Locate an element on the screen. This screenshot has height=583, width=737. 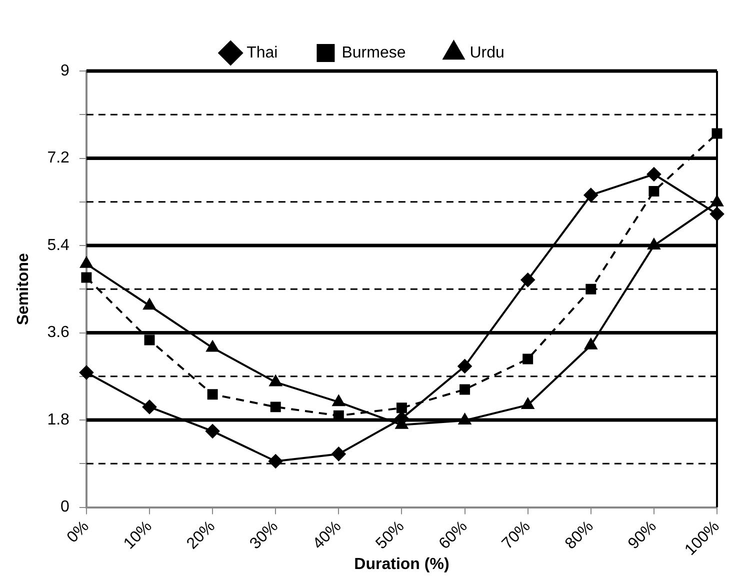
x-tick-label: 70% is located at coordinates (516, 535).